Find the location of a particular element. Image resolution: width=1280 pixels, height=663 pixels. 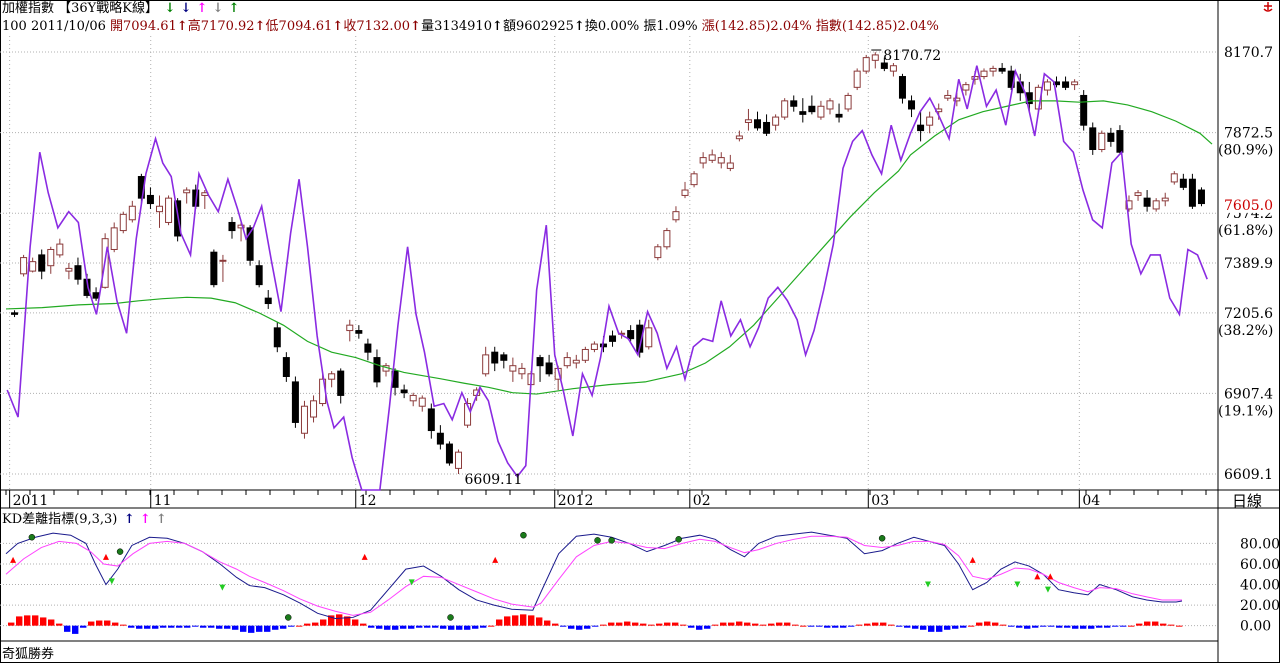

indicator-arrows: ↓ ↓ ↑ ↓ ↑ is located at coordinates (202, 8).